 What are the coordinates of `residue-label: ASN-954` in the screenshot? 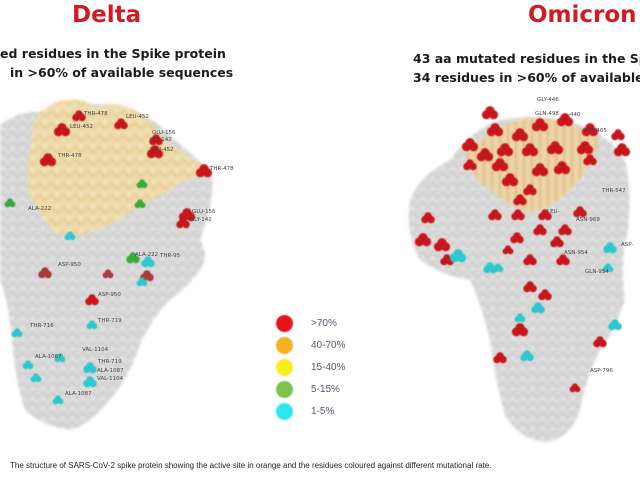 It's located at (576, 253).